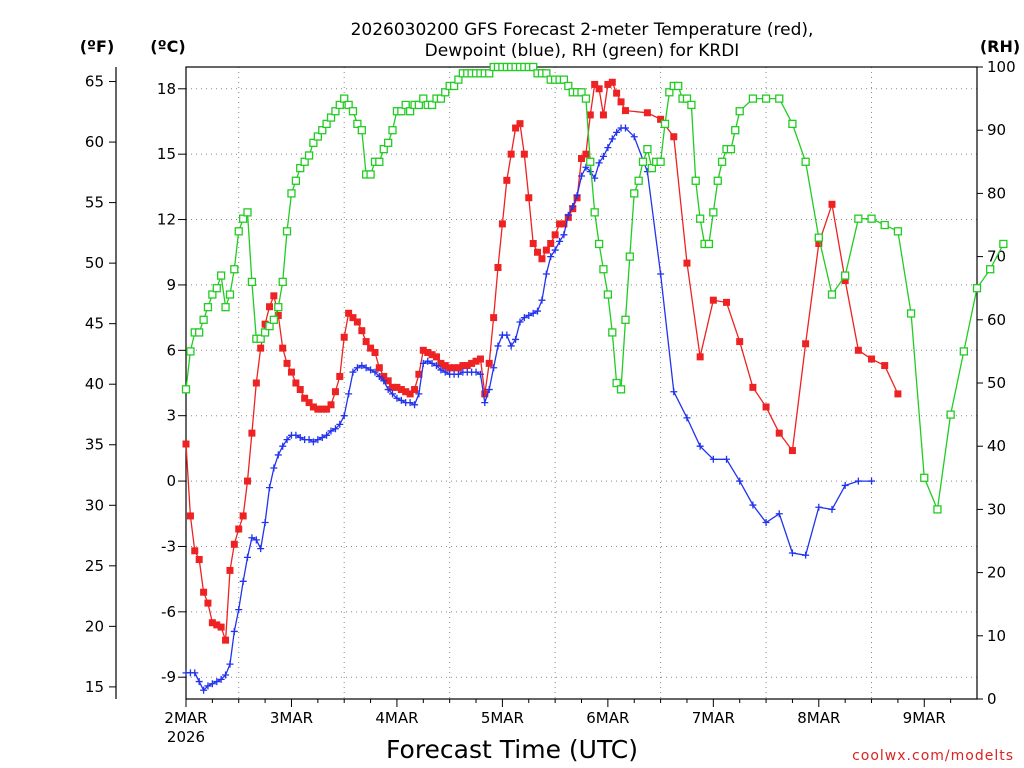 The height and width of the screenshot is (768, 1024). What do you see at coordinates (512, 749) in the screenshot?
I see `x-axis-title: Forecast Time (UTC)` at bounding box center [512, 749].